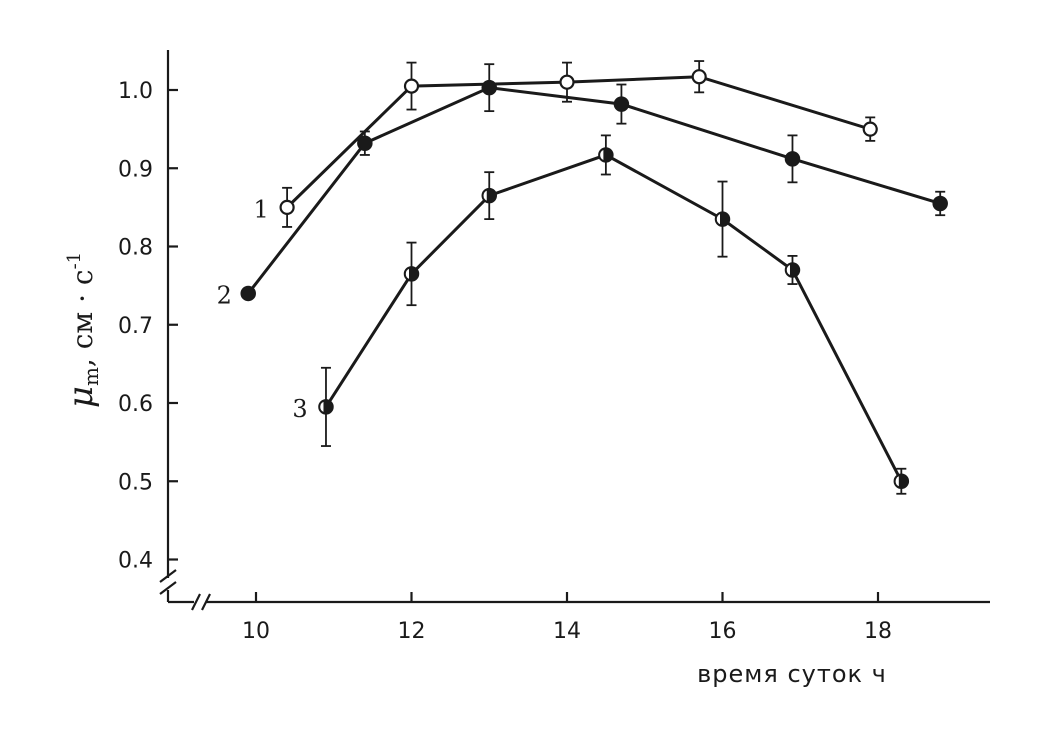 This screenshot has width=1053, height=733. Describe the element at coordinates (412, 631) in the screenshot. I see `x-tick-label: 12` at that location.